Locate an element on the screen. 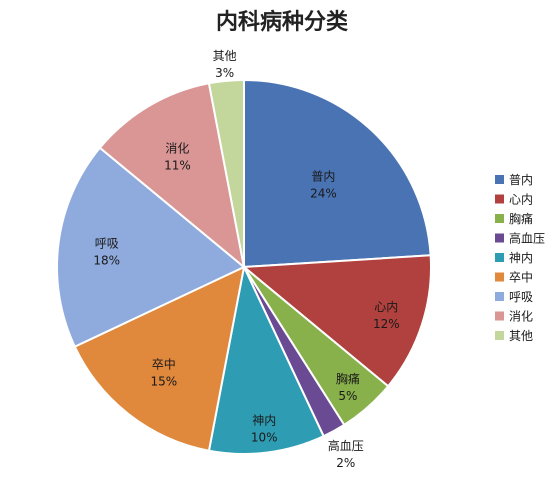 This screenshot has width=560, height=493. legend-label: 高血压 is located at coordinates (527, 238).